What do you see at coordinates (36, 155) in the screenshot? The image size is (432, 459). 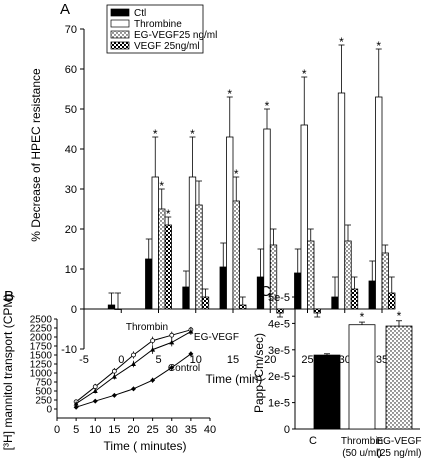 I see `panel-a-y-axis-label: % Decrease of HPEC resistance` at bounding box center [36, 155].